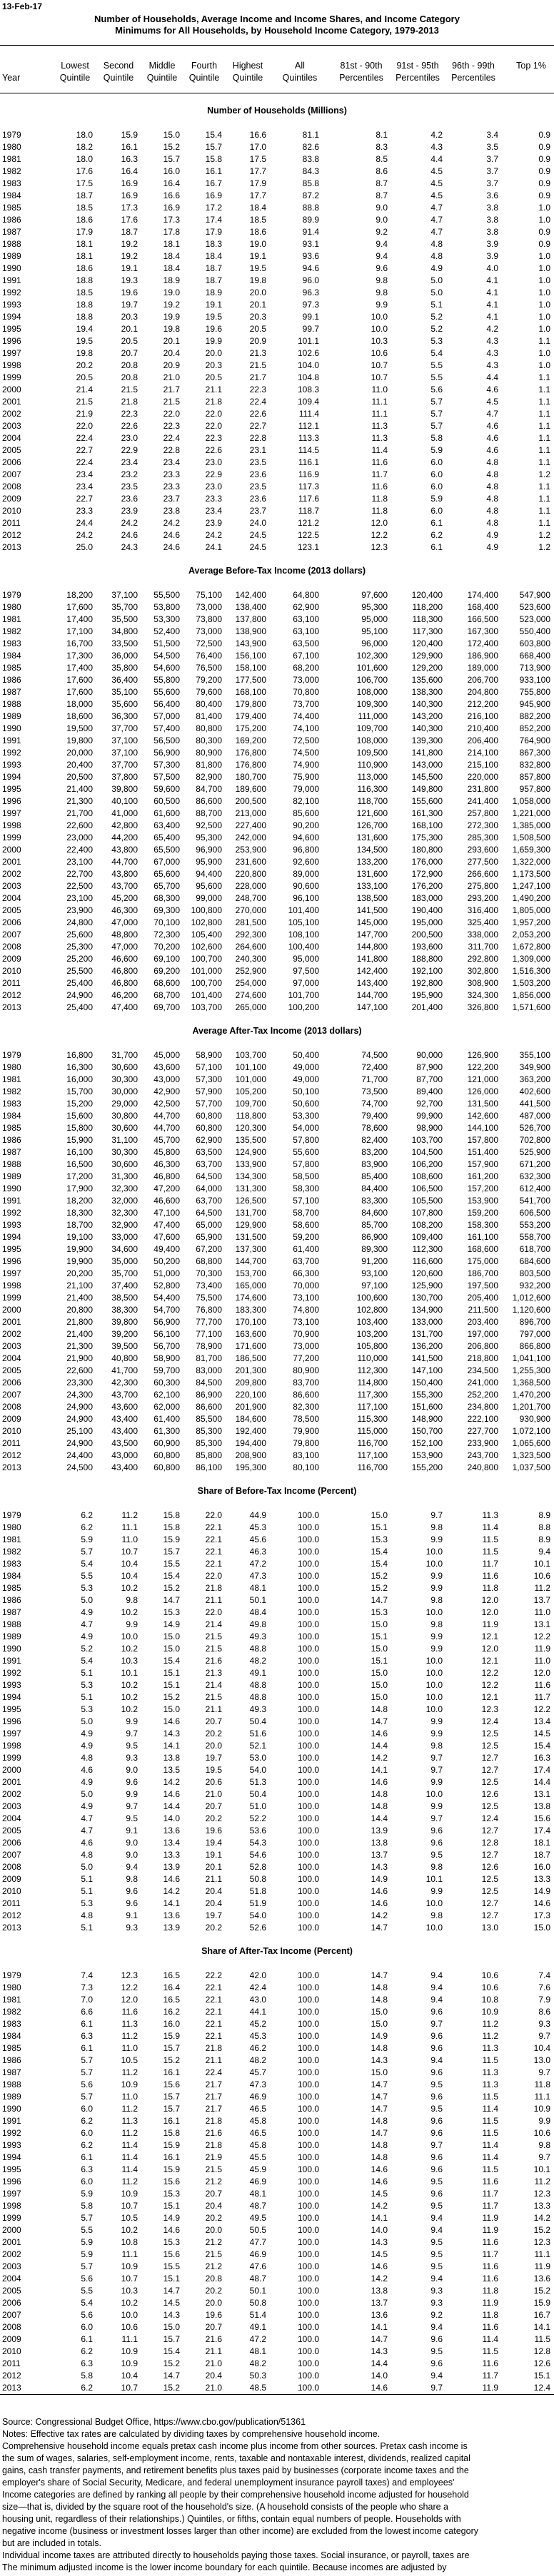 The image size is (554, 2576). I want to click on fourth-quintile-cell: 15.4, so click(213, 135).